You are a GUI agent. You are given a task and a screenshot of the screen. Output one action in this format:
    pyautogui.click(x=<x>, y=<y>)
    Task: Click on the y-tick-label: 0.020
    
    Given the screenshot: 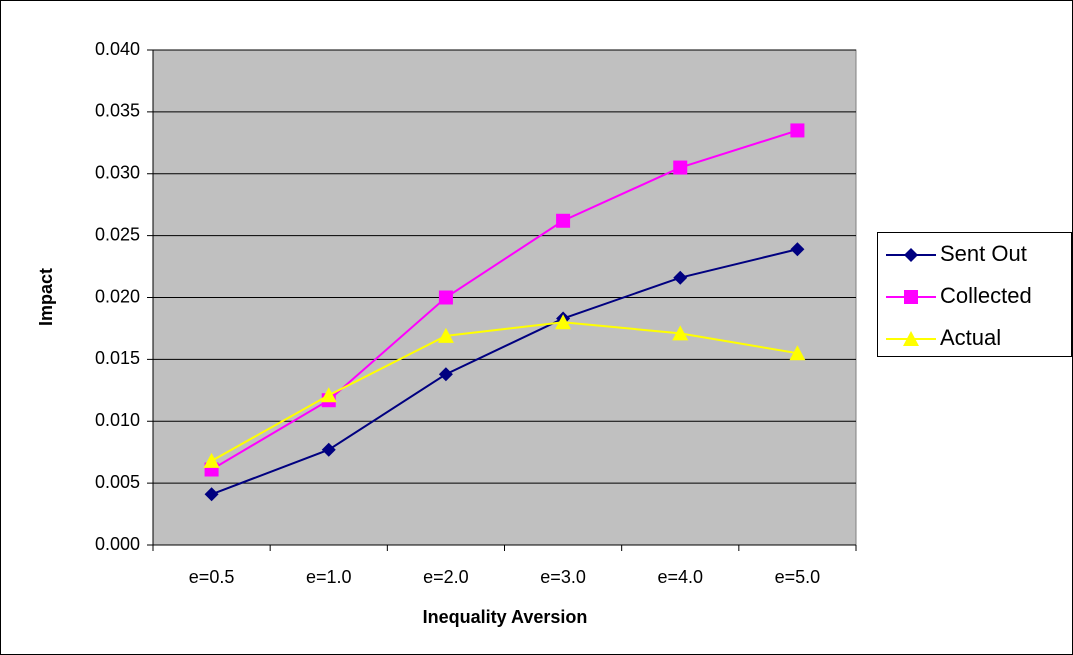 What is the action you would take?
    pyautogui.click(x=117, y=296)
    